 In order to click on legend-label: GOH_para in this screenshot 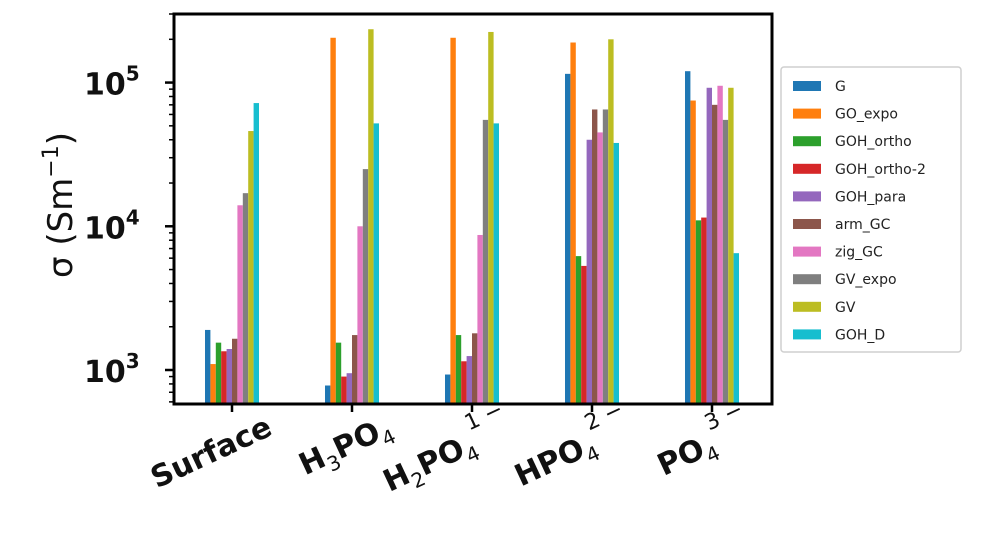, I will do `click(870, 197)`.